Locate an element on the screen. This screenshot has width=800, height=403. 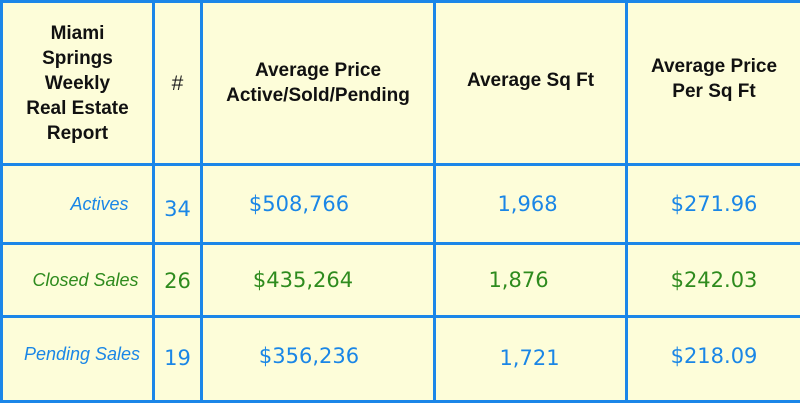
row-avg-price: $435,264 is located at coordinates (318, 280).